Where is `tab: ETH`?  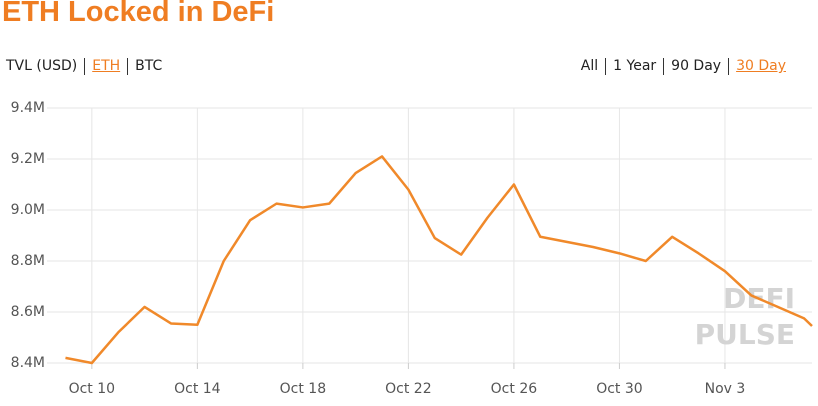 tab: ETH is located at coordinates (105, 66).